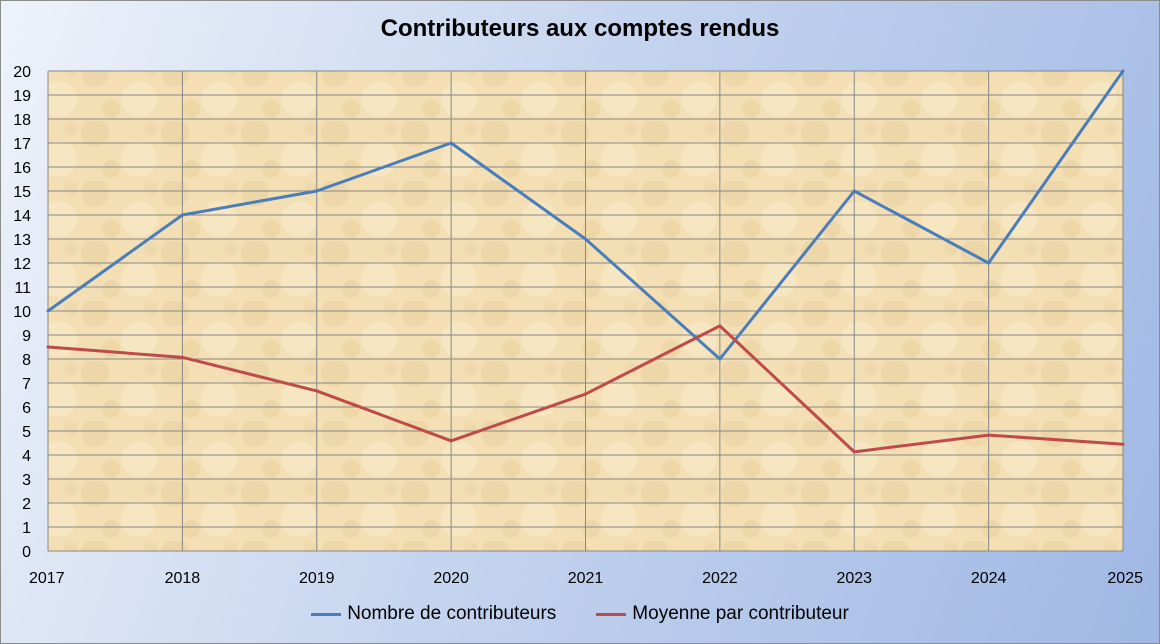 Image resolution: width=1160 pixels, height=644 pixels. Describe the element at coordinates (26, 504) in the screenshot. I see `y-tick-label: 2` at that location.